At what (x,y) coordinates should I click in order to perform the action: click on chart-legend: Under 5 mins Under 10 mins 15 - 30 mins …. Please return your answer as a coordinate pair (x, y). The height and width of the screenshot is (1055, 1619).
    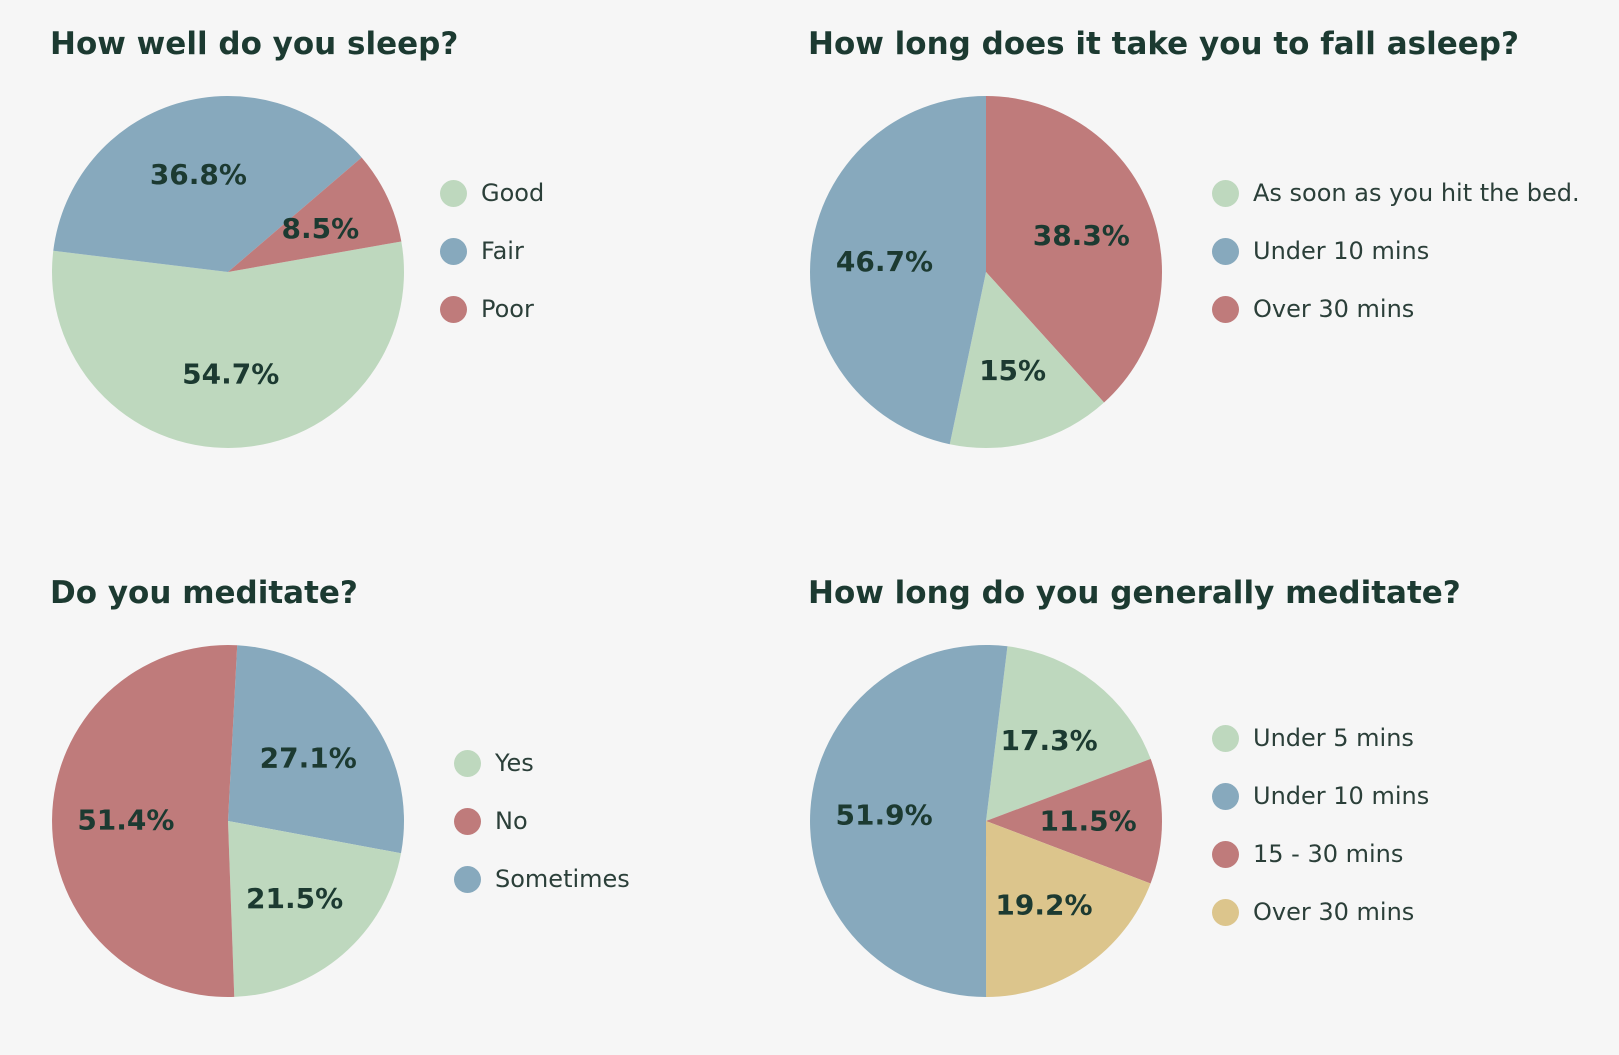
    Looking at the image, I should click on (1320, 840).